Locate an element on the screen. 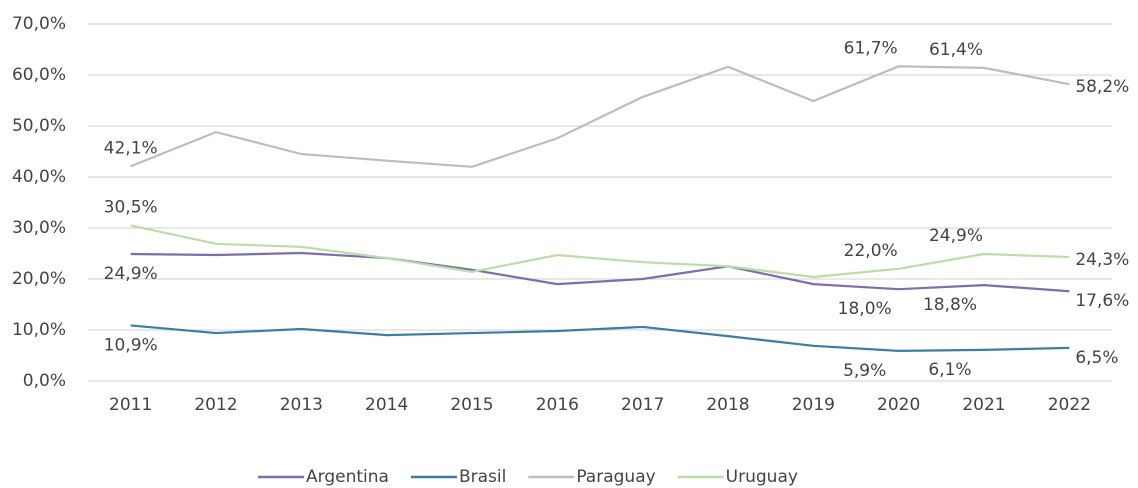 Image resolution: width=1138 pixels, height=488 pixels. data-label: 61,7% is located at coordinates (871, 48).